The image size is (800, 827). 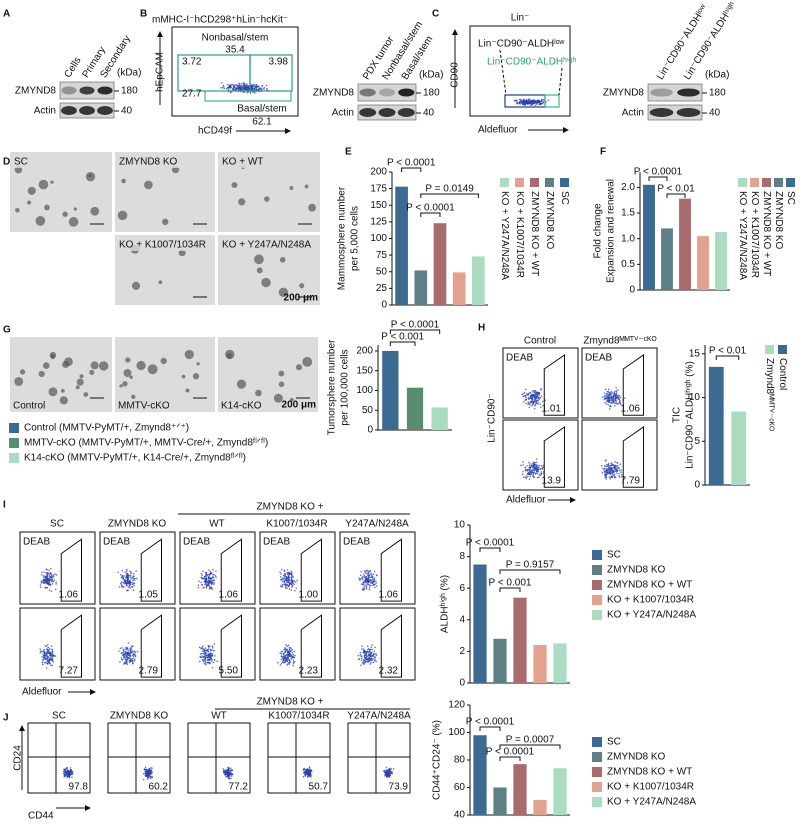 What do you see at coordinates (492, 417) in the screenshot?
I see `axis-title: Lin⁻CD90⁻` at bounding box center [492, 417].